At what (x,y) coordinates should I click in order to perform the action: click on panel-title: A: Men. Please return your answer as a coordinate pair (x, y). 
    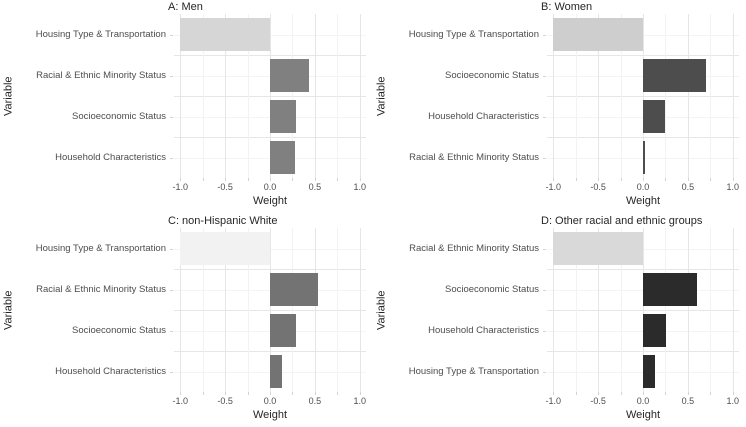
    Looking at the image, I should click on (185, 7).